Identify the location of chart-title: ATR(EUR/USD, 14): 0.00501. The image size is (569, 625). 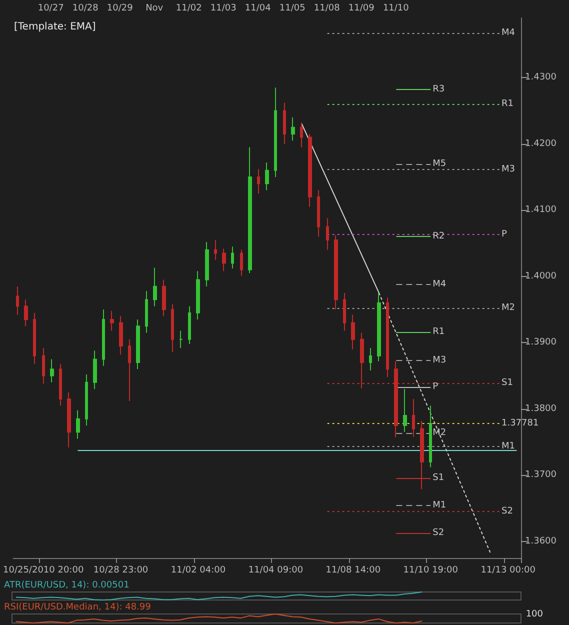
(67, 585).